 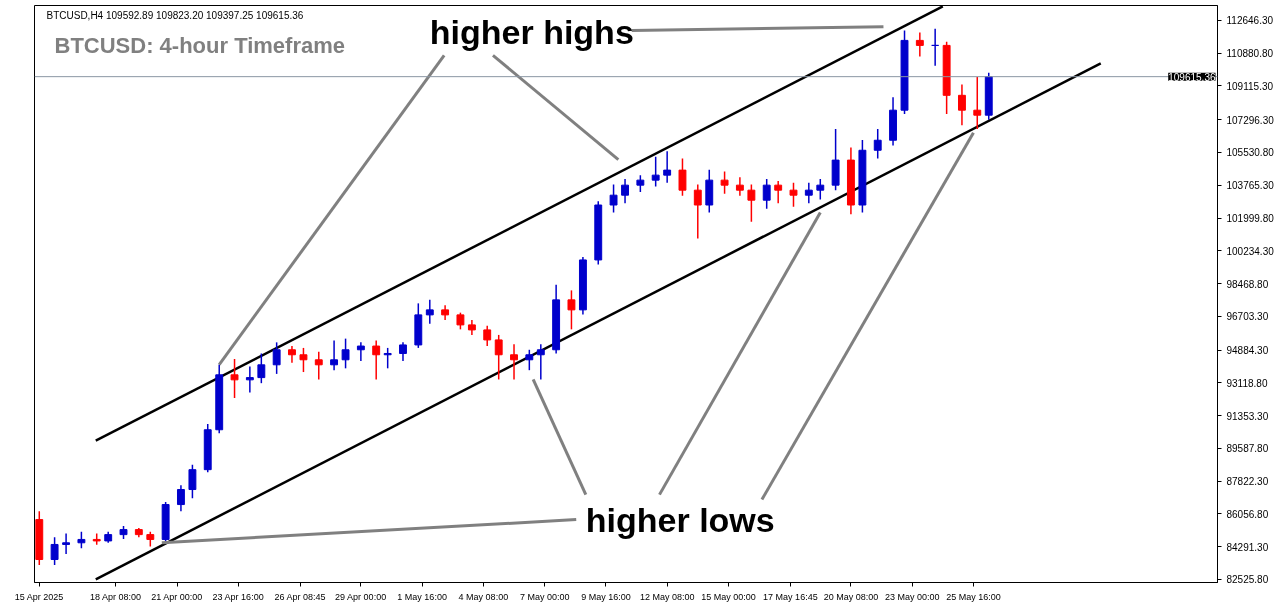 I want to click on x-tick-label: 23 May 00:00, so click(x=912, y=596).